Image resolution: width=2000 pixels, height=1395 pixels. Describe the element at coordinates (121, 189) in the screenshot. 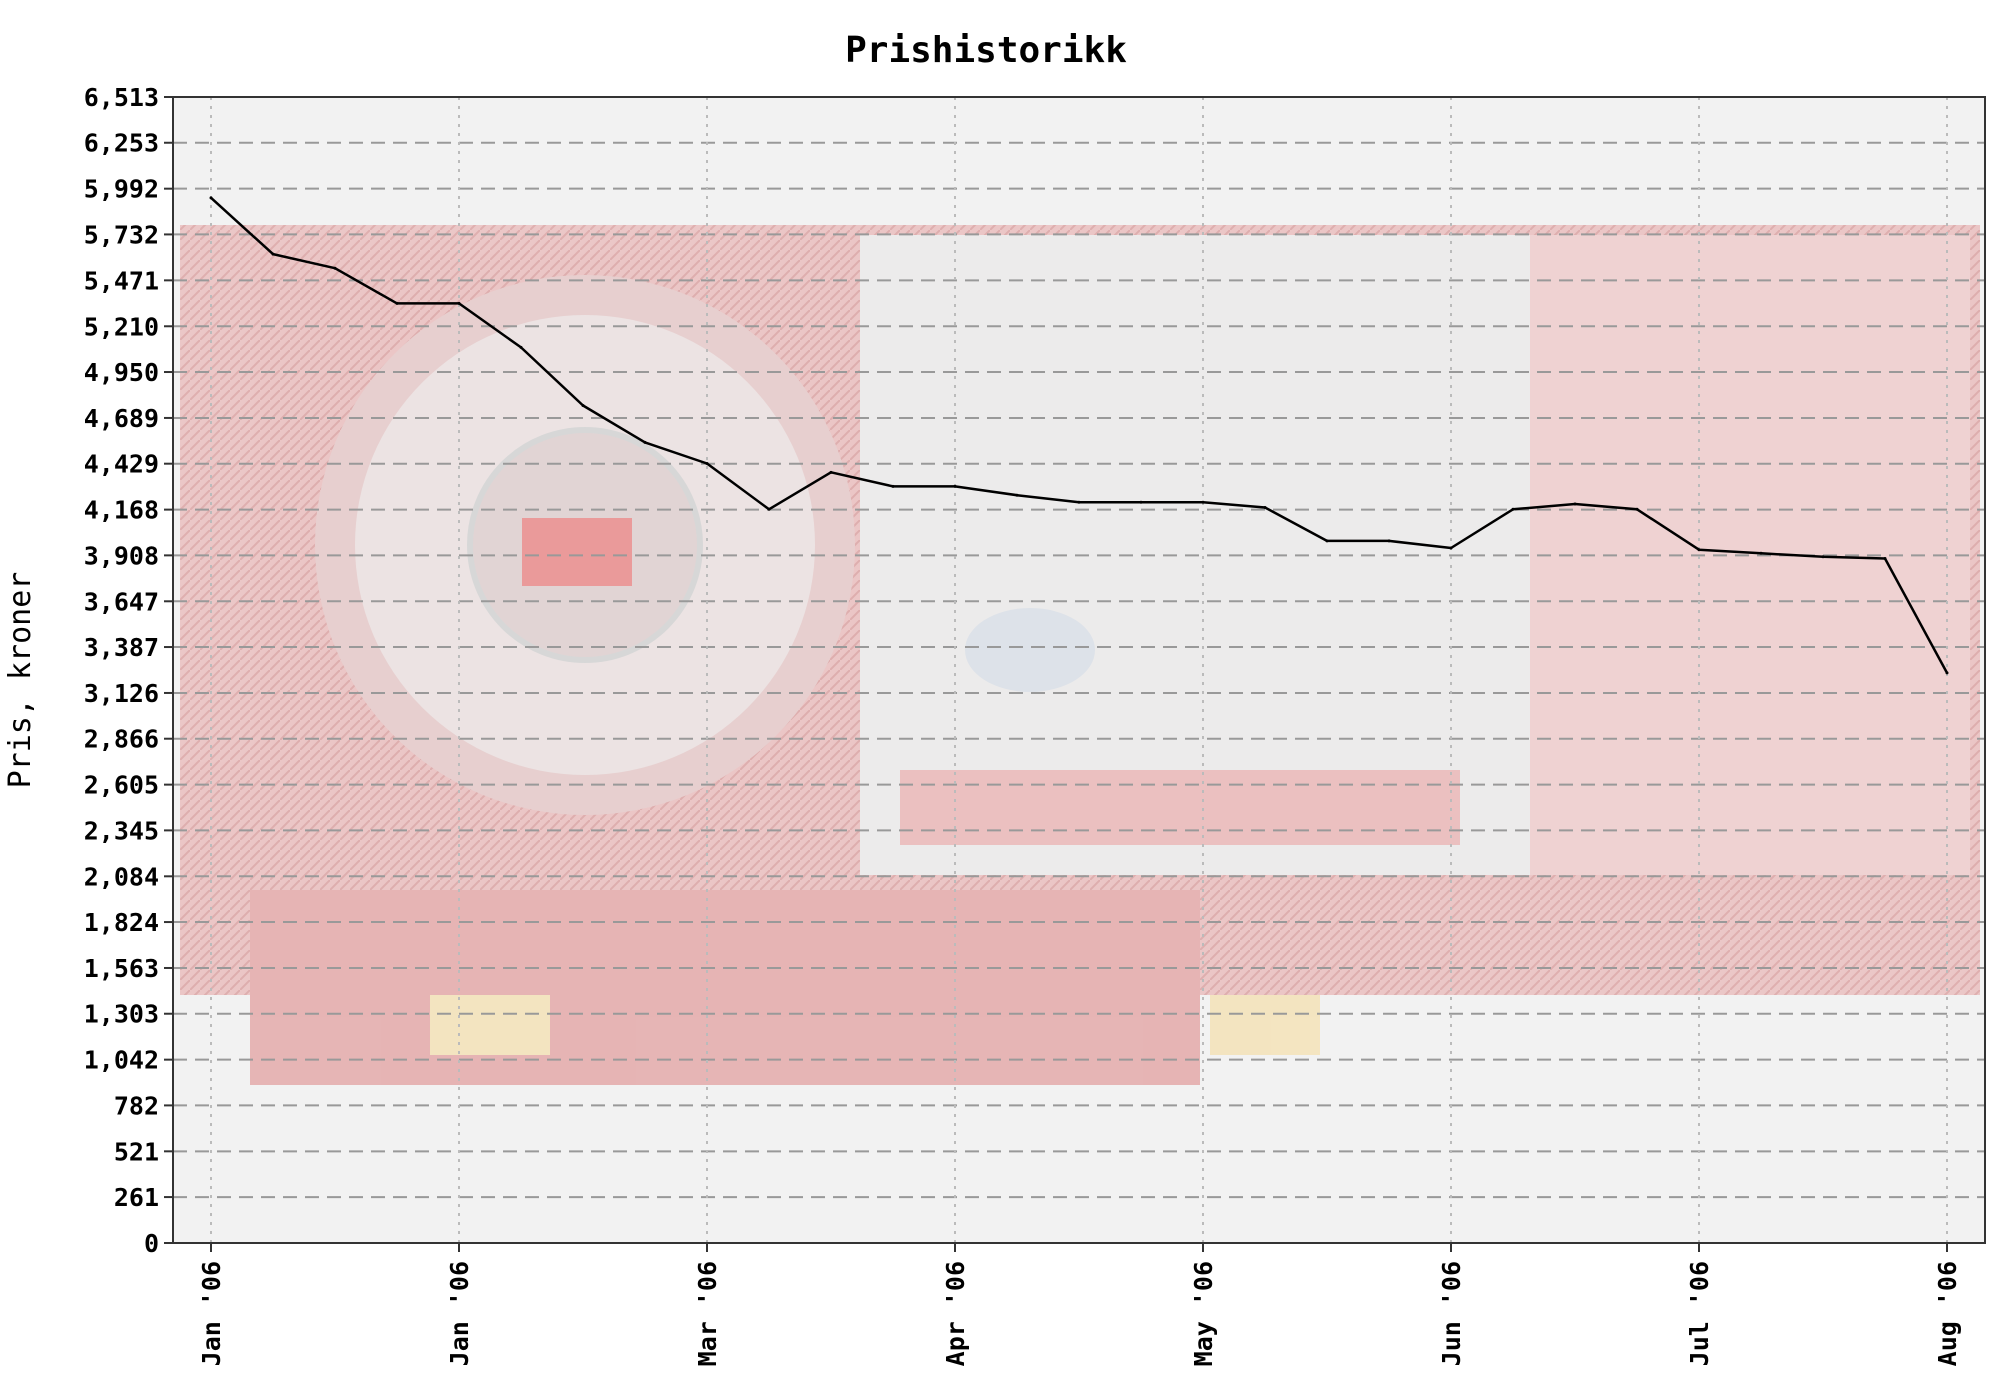

I see `y-tick-label: 5,992` at that location.